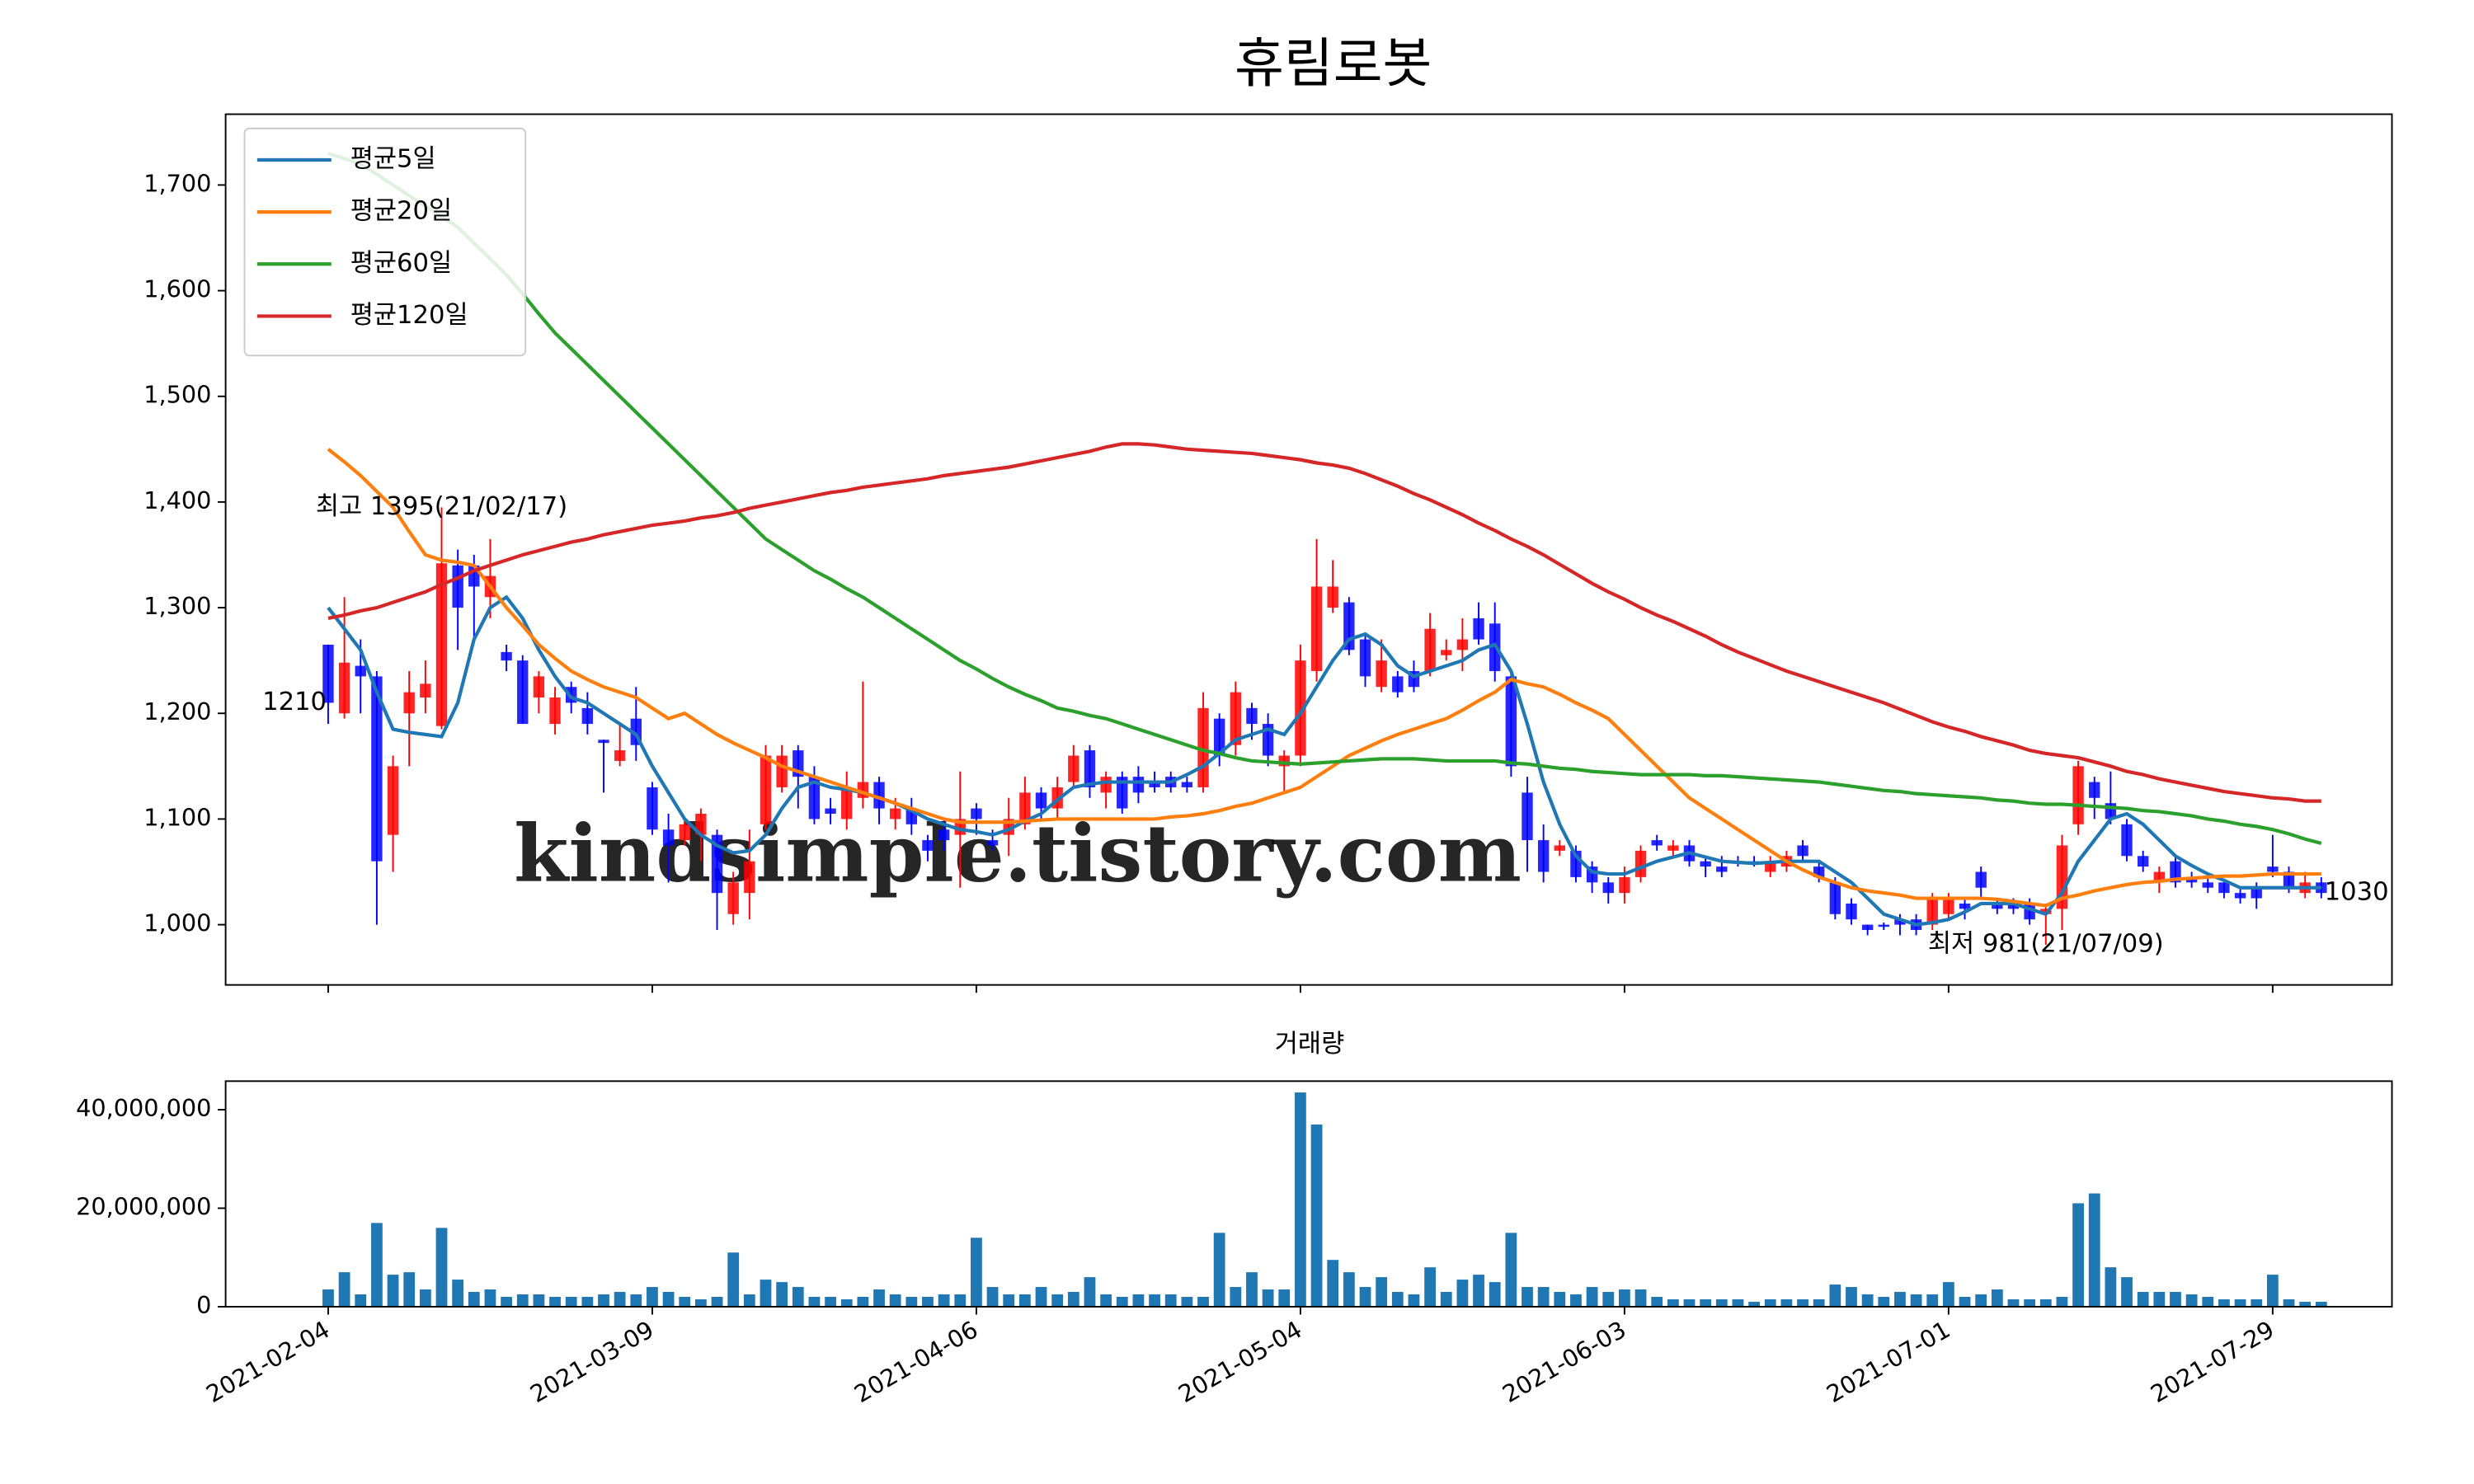 The width and height of the screenshot is (2474, 1484). What do you see at coordinates (1308, 1194) in the screenshot?
I see `plot-frame` at bounding box center [1308, 1194].